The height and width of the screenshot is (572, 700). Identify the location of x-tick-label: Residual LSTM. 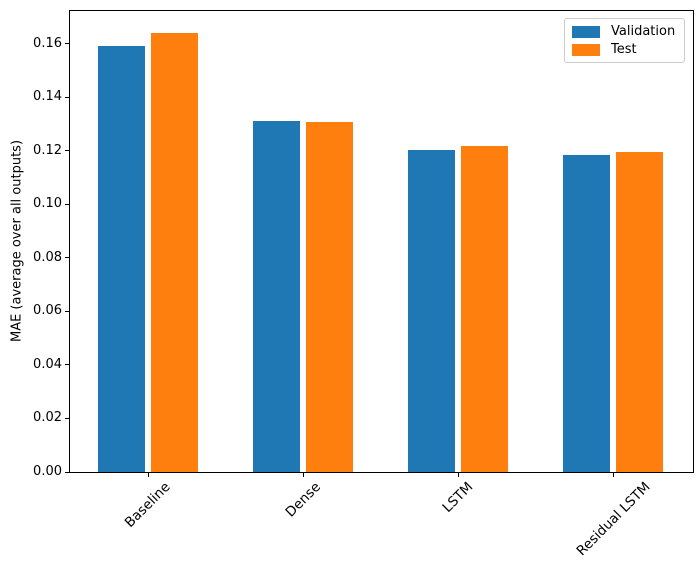
(613, 519).